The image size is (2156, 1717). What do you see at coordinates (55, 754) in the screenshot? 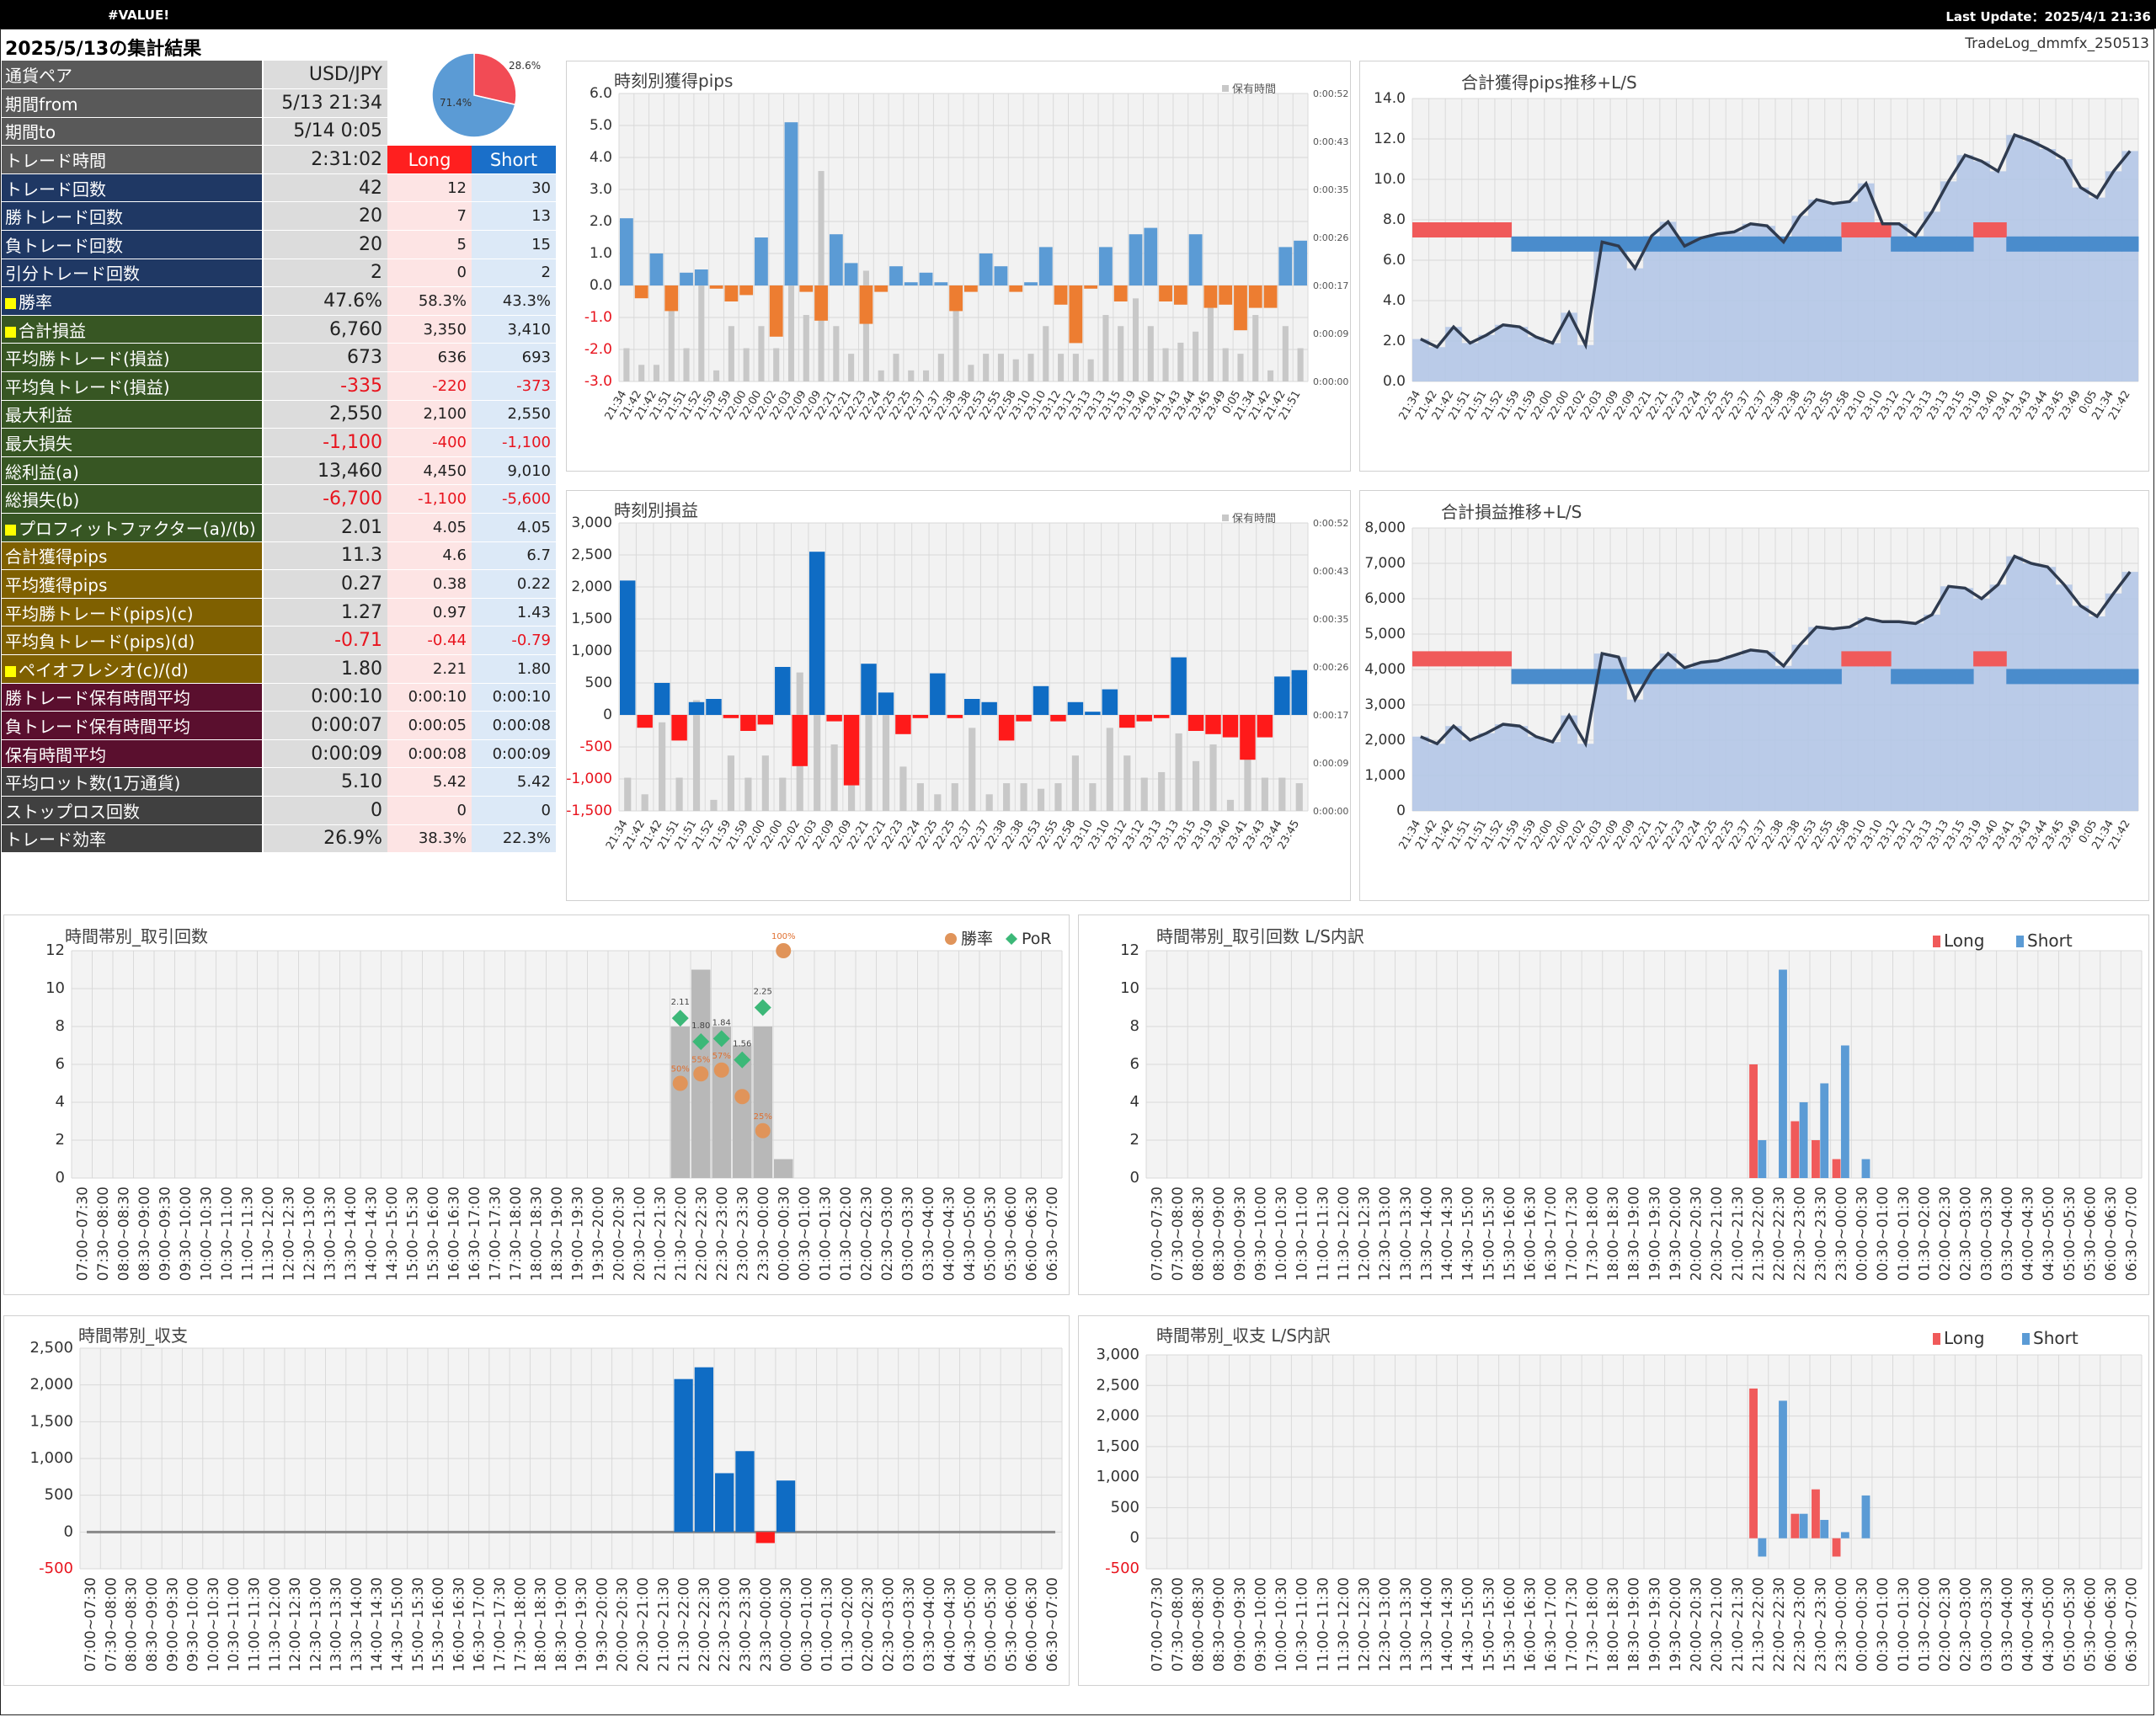
I see `stats-label-text: 保有時間平均` at bounding box center [55, 754].